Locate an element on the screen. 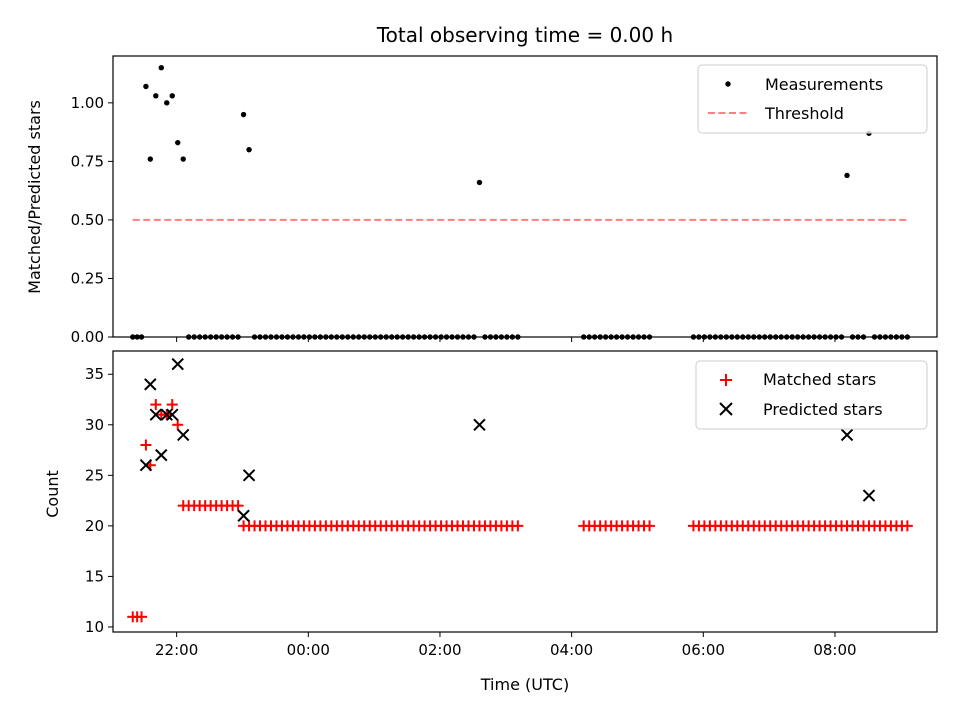 The image size is (960, 720). top-legend-box is located at coordinates (812, 99).